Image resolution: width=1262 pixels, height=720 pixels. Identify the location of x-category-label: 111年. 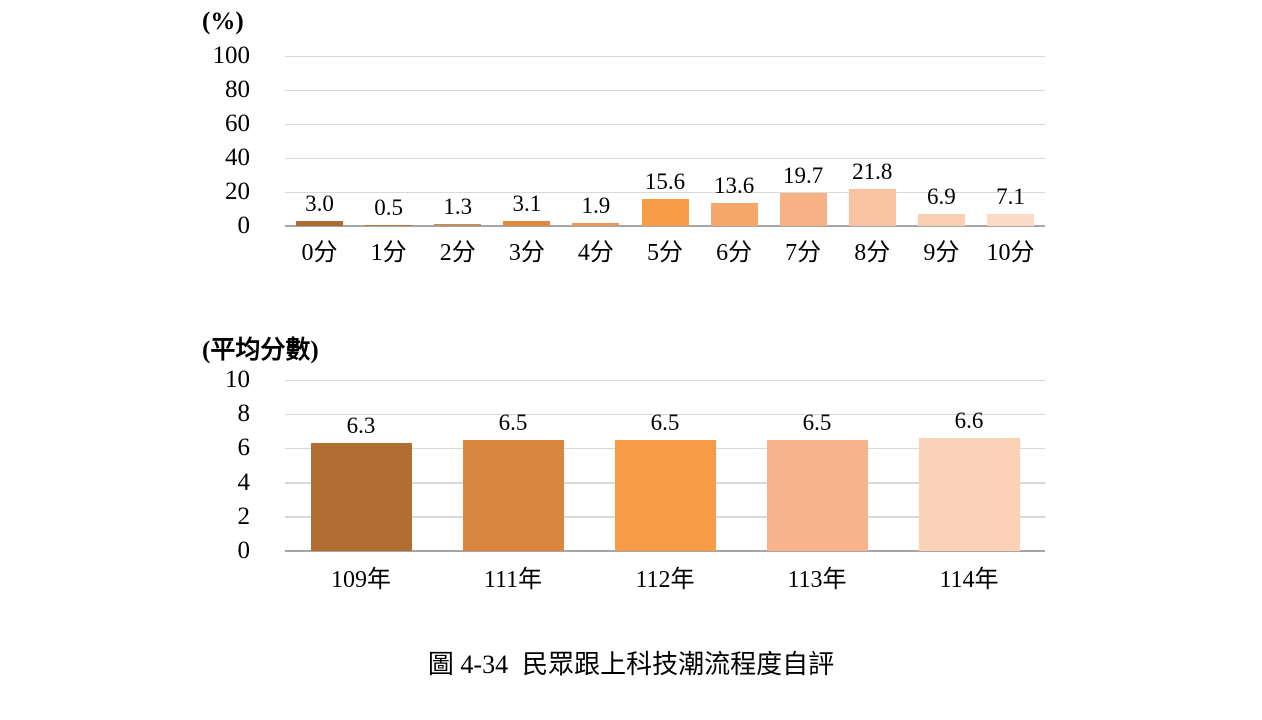
(513, 580).